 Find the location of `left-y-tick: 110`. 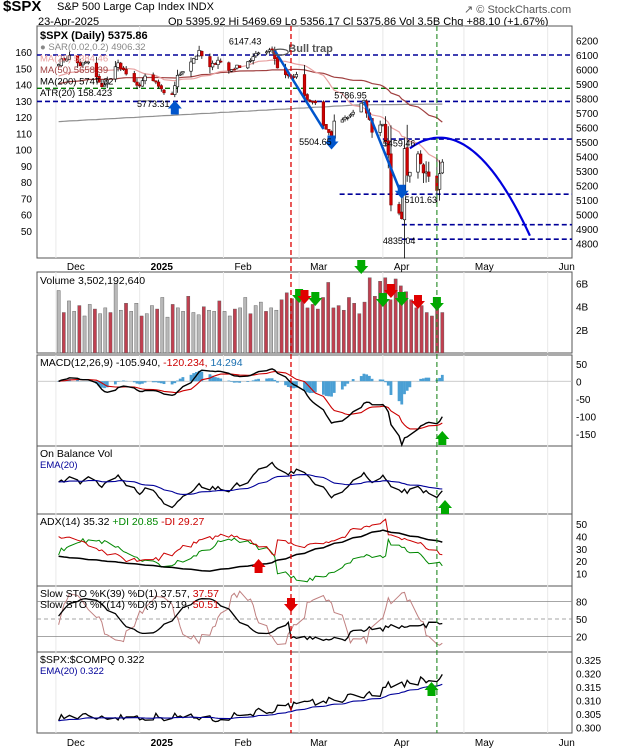

left-y-tick: 110 is located at coordinates (24, 134).